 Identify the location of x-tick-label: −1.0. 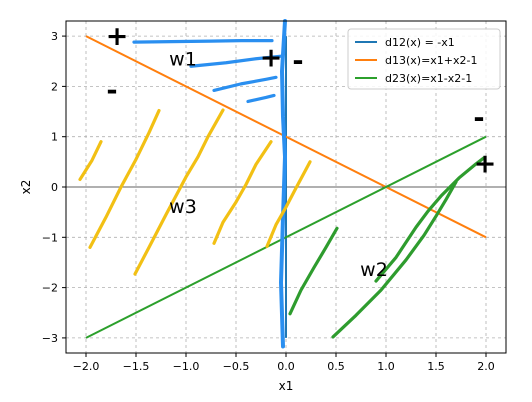
(186, 366).